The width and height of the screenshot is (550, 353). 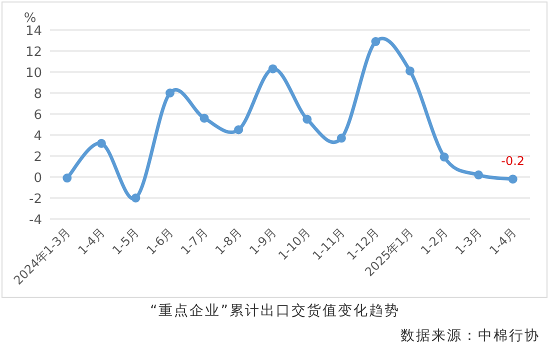 I want to click on data-label: -0.2, so click(x=513, y=161).